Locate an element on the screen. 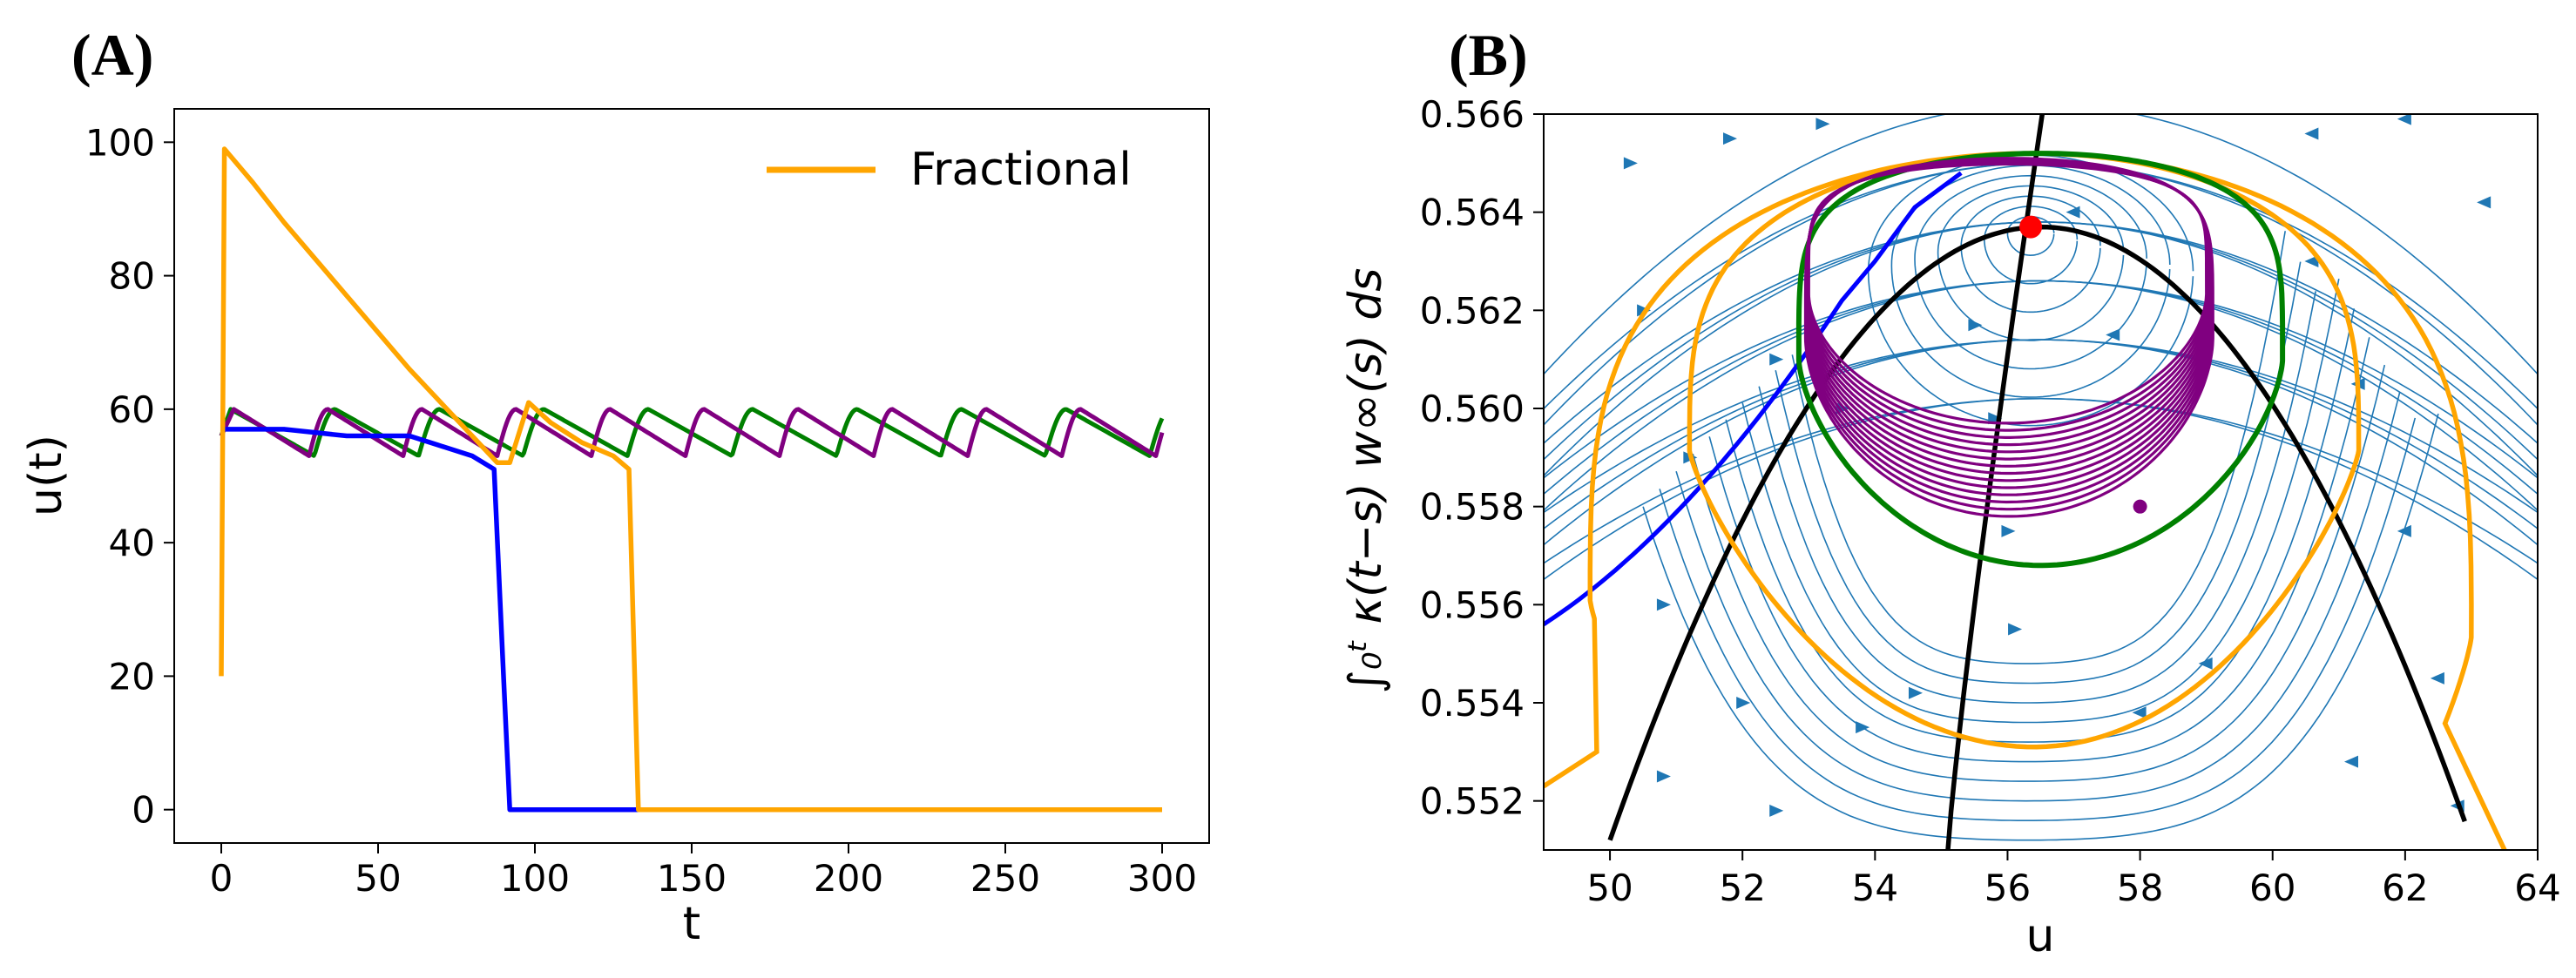 The height and width of the screenshot is (978, 2576). panel-a-ytick-label: 80 is located at coordinates (132, 276).